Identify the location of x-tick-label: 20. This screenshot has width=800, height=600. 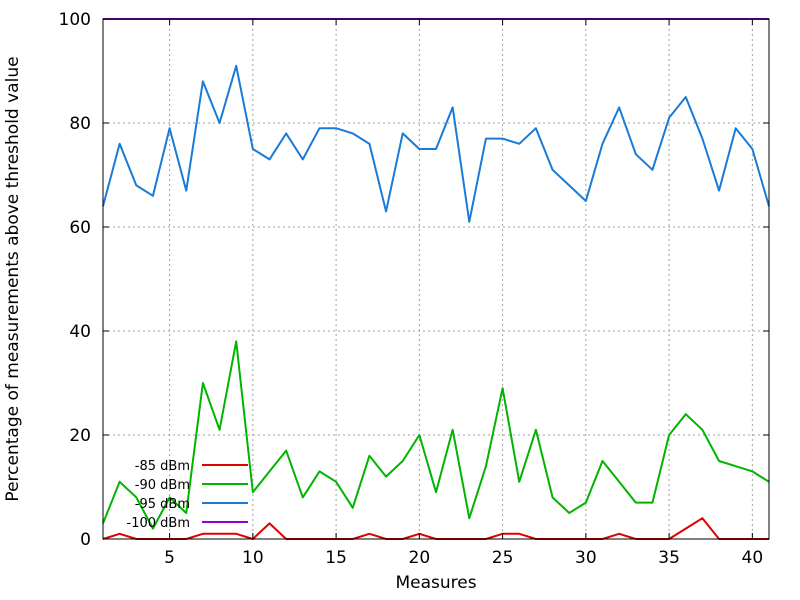
(420, 558).